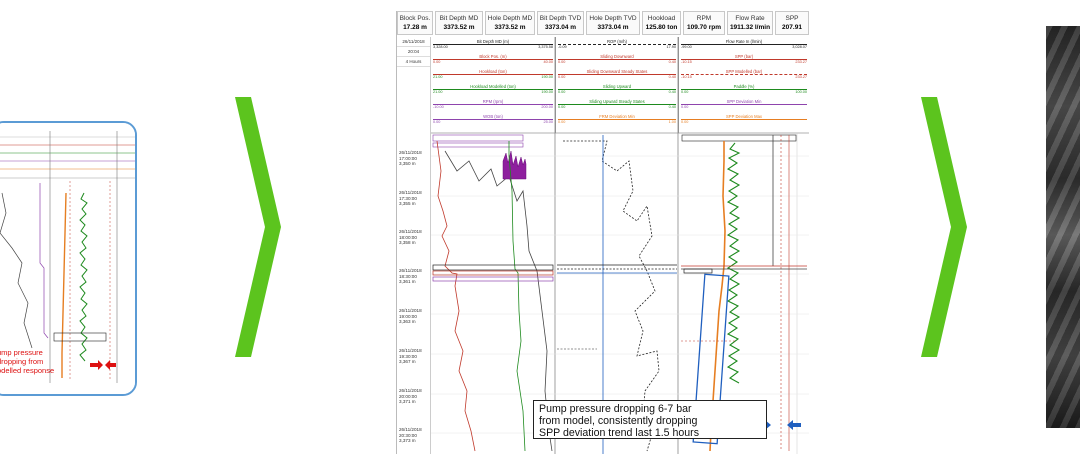 Image resolution: width=1080 pixels, height=454 pixels. I want to click on depth-time-label: 26/11/2018 17:00:00 3,350 m, so click(410, 158).